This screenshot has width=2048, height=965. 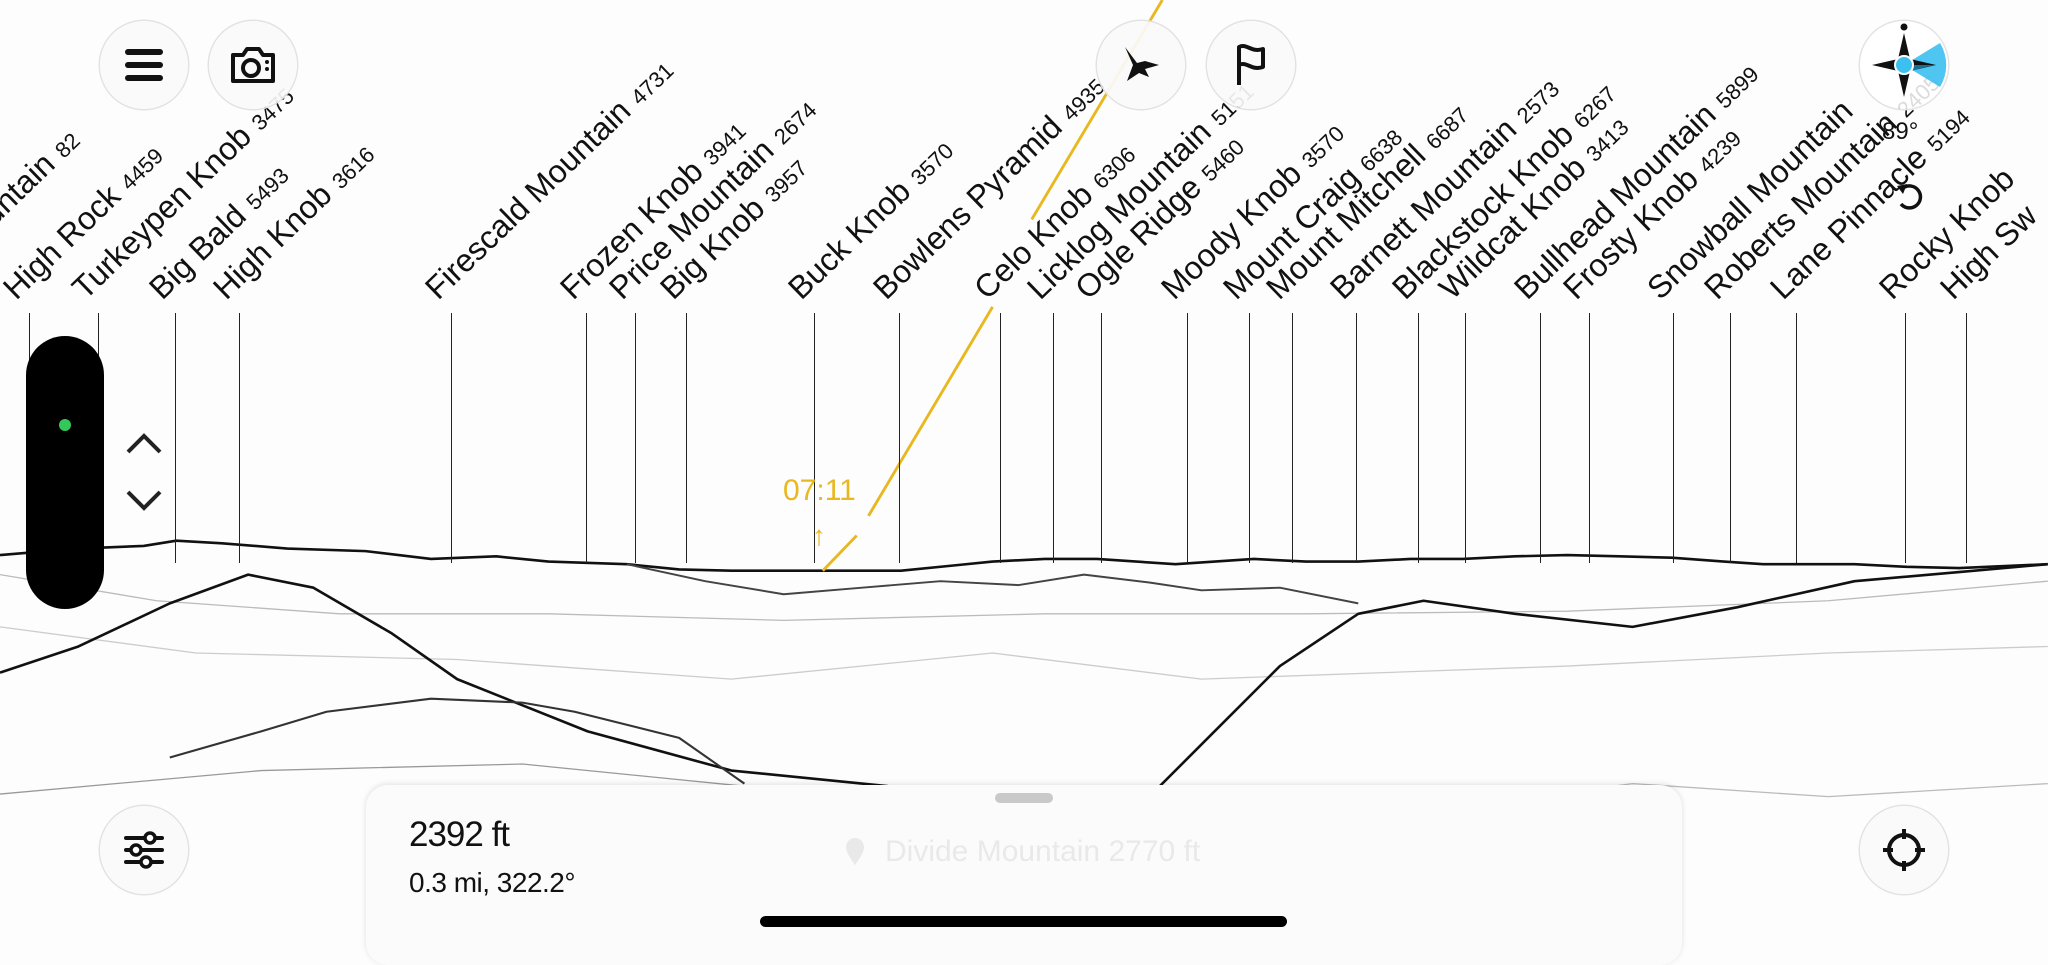 I want to click on rotate-icon, so click(x=1910, y=197).